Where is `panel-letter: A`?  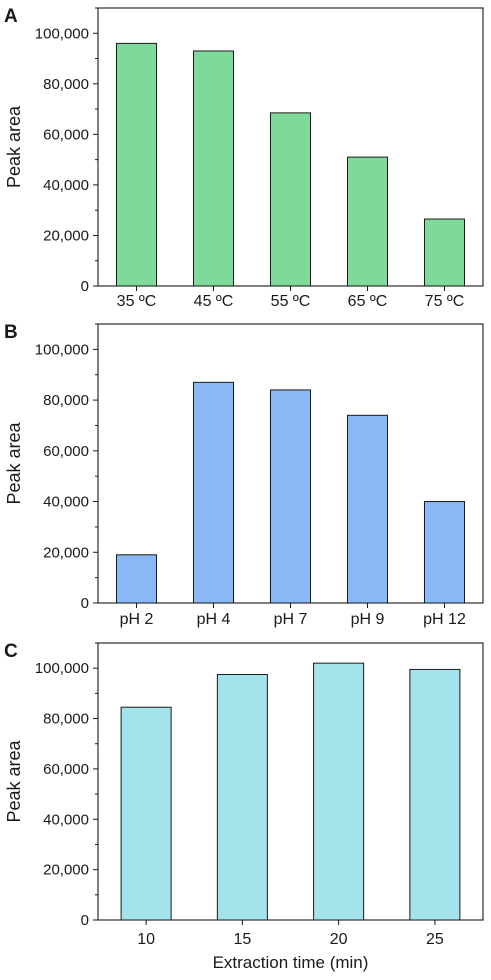 panel-letter: A is located at coordinates (11, 16).